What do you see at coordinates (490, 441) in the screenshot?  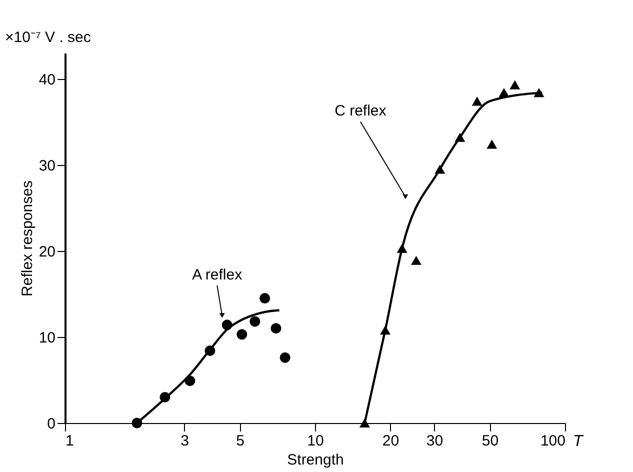 I see `x-tick-label: 50` at bounding box center [490, 441].